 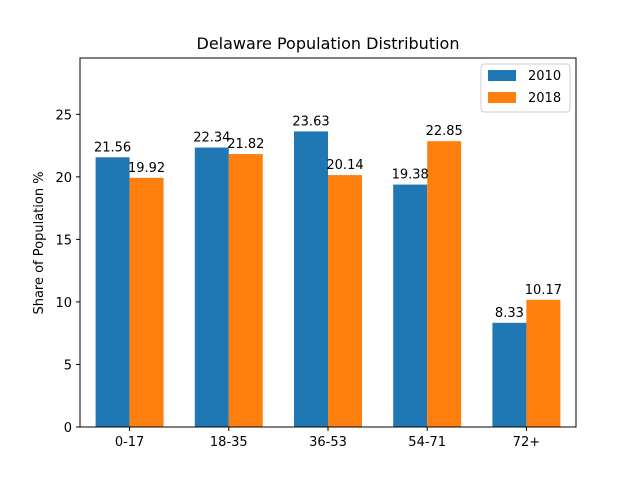 What do you see at coordinates (146, 168) in the screenshot?
I see `data-label-2018-0-17: 19.92` at bounding box center [146, 168].